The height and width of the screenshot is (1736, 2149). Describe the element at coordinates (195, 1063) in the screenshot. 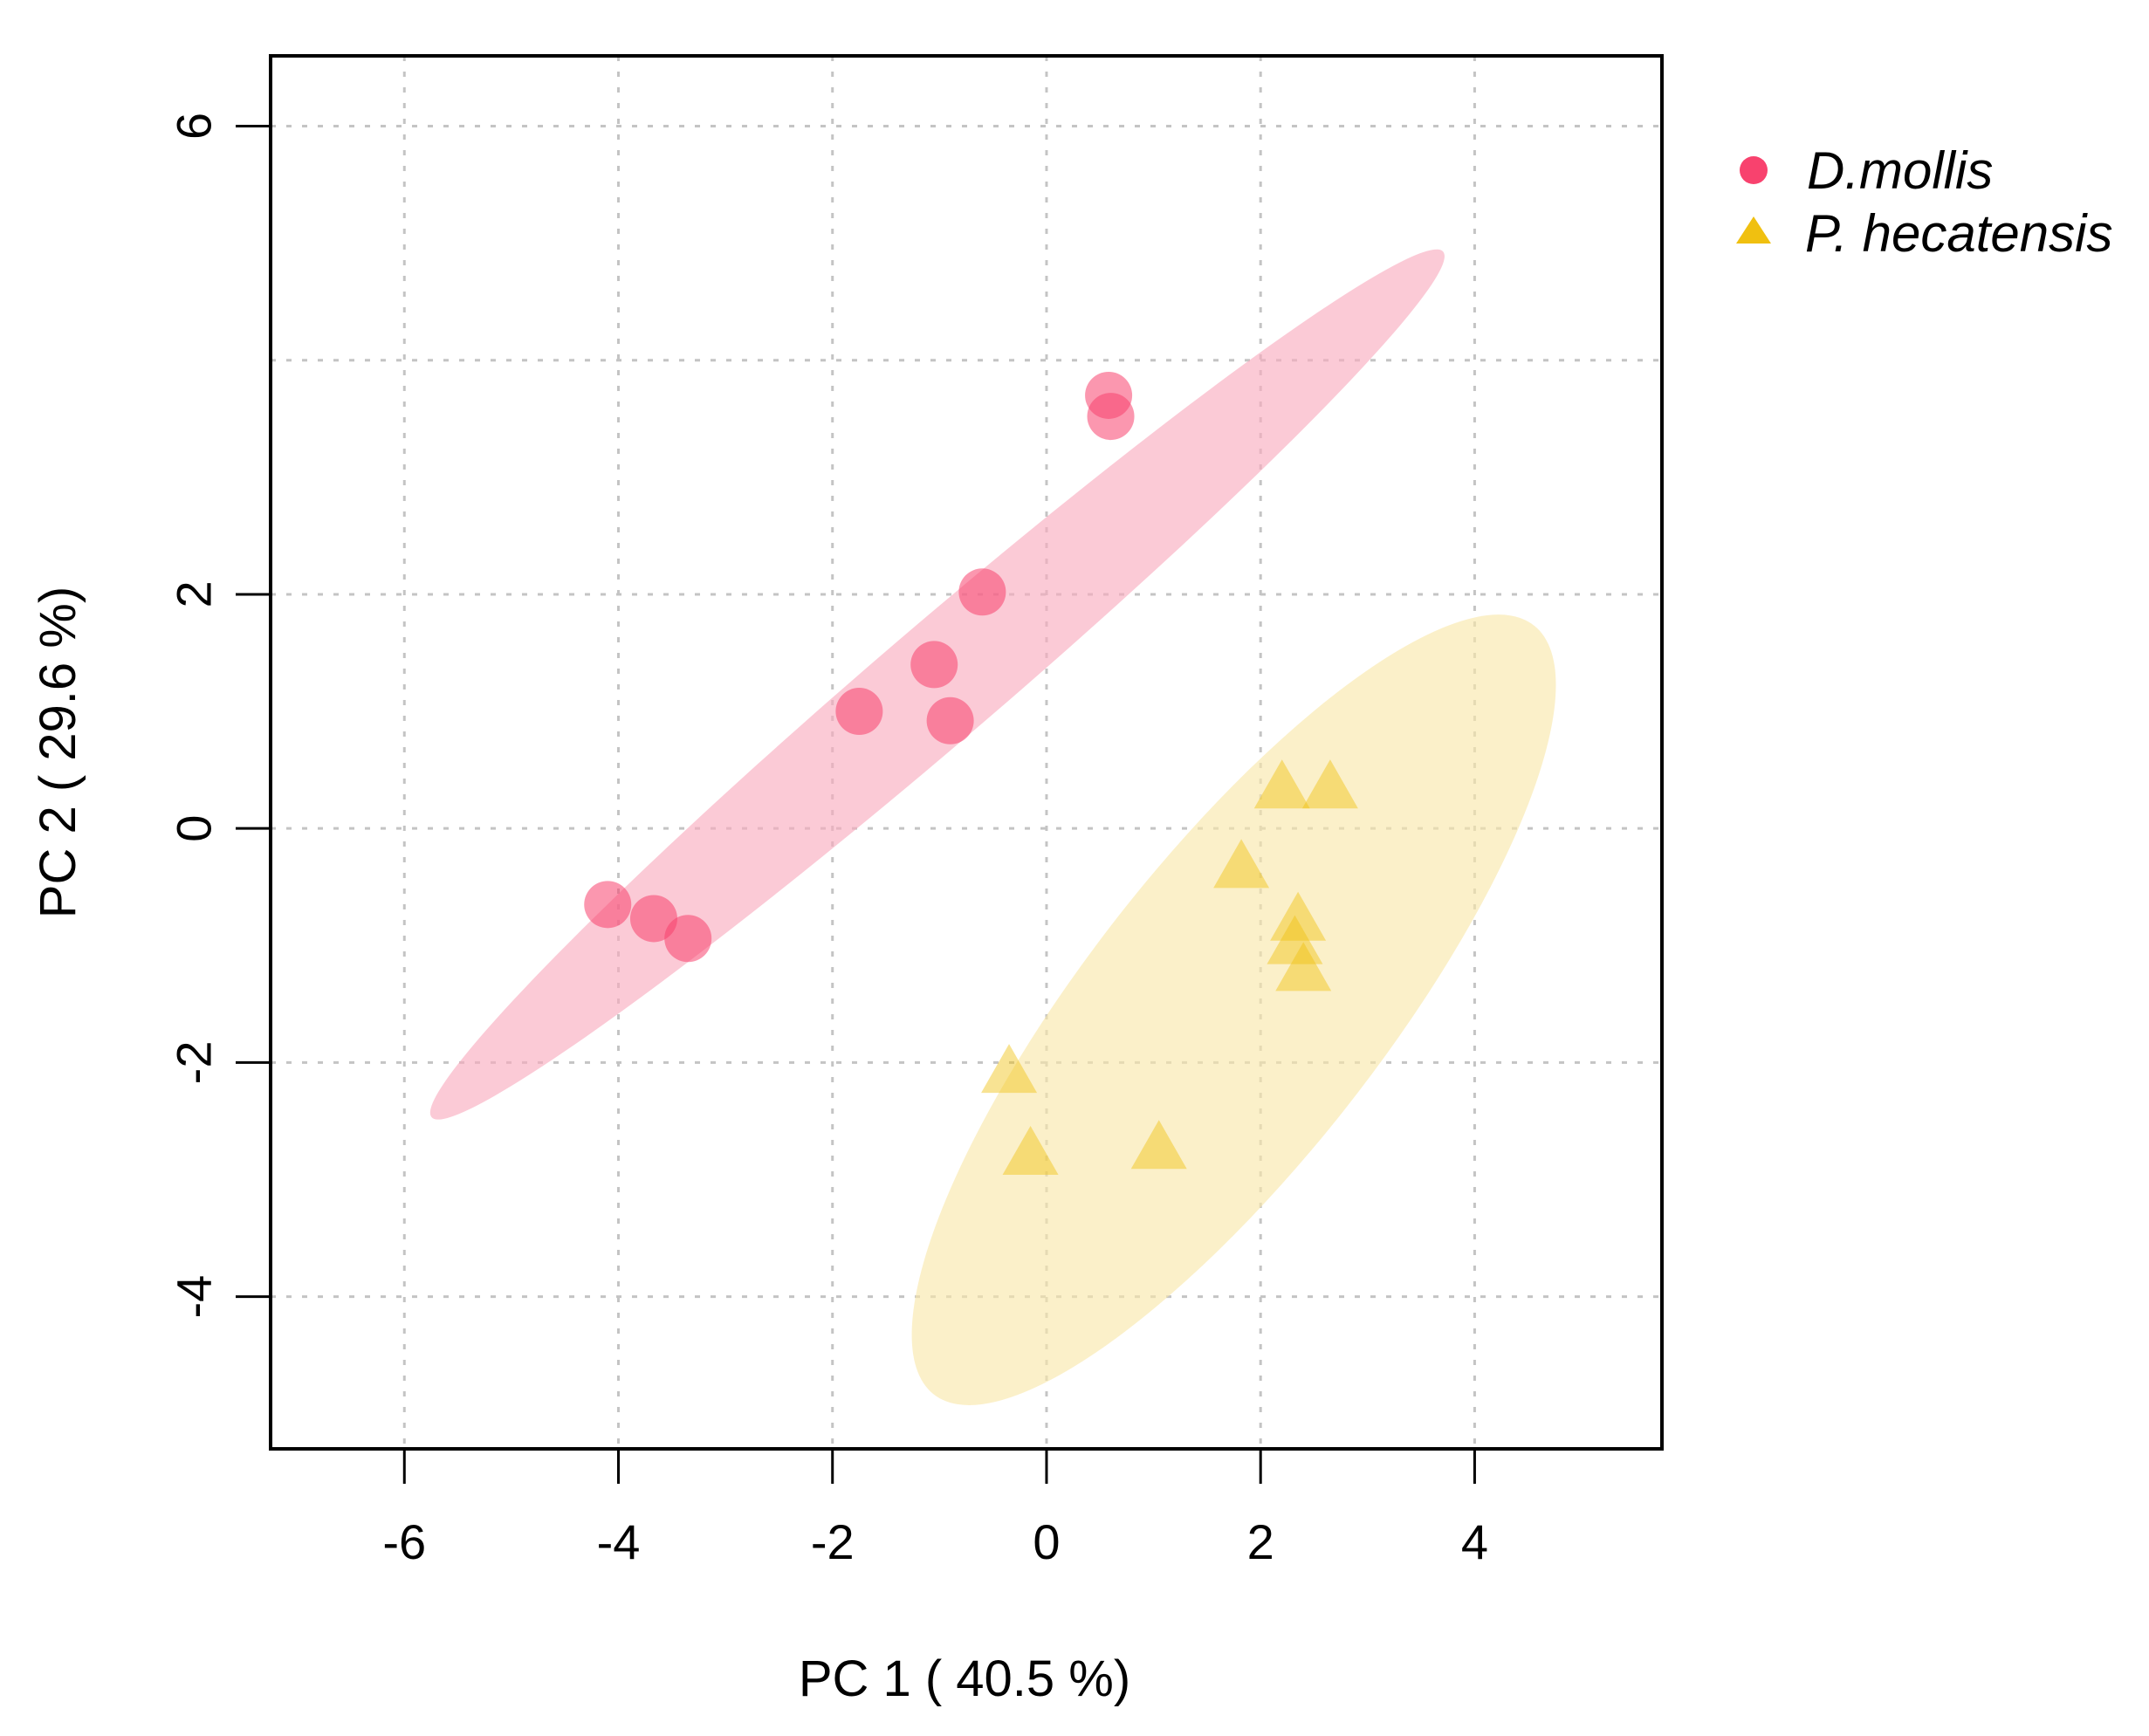

I see `y-tick-label: -2` at that location.